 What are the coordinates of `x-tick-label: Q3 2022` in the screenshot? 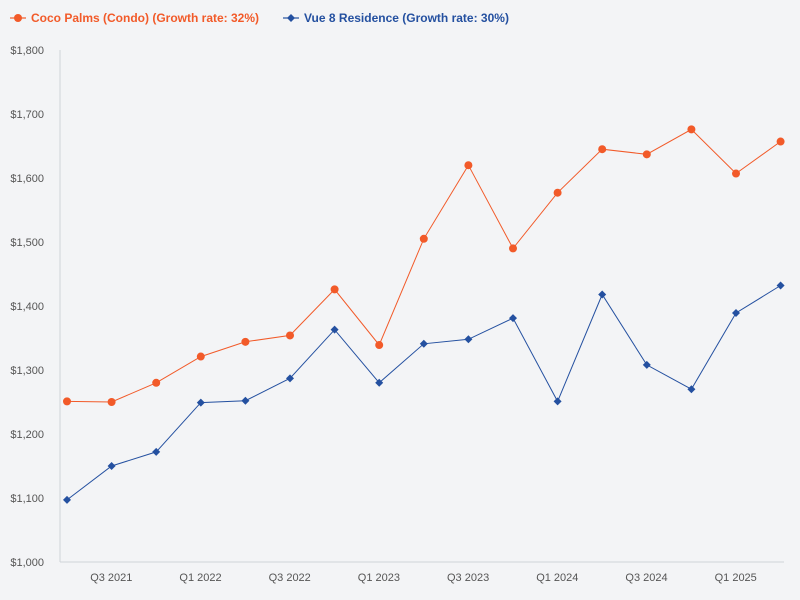 It's located at (290, 578).